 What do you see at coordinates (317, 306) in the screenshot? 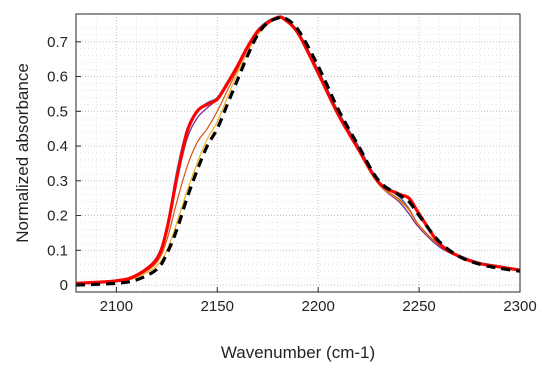
I see `x-tick-label: 2200` at bounding box center [317, 306].